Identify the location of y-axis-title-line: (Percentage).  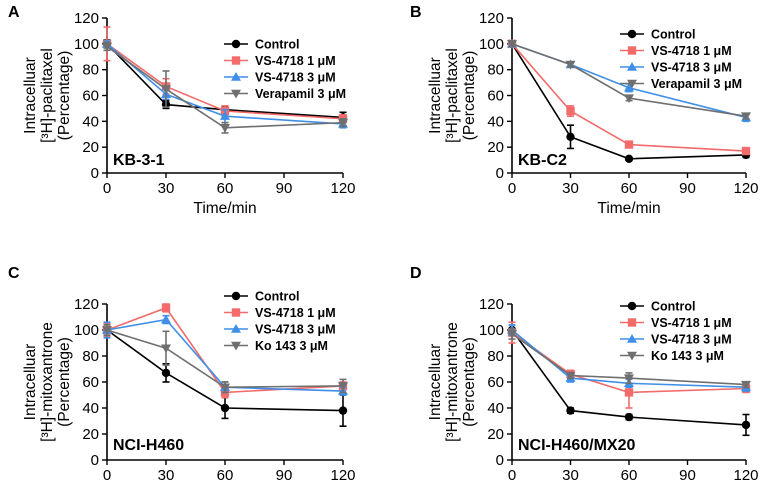
(64, 382).